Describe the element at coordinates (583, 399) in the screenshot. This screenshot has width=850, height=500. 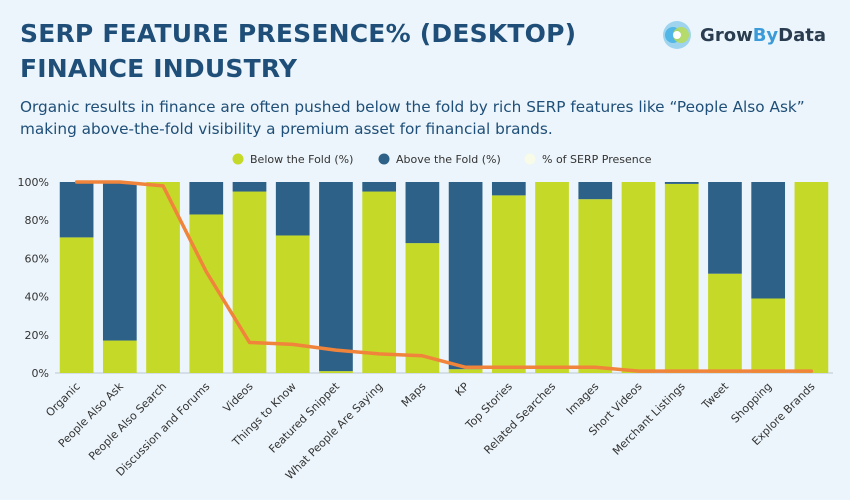
I see `x-tick-label: Images` at that location.